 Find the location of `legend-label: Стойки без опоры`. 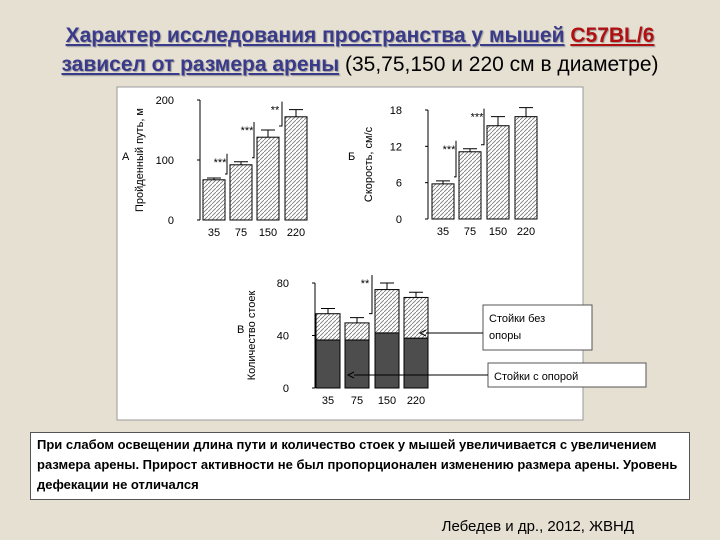

legend-label: Стойки без опоры is located at coordinates (517, 327).